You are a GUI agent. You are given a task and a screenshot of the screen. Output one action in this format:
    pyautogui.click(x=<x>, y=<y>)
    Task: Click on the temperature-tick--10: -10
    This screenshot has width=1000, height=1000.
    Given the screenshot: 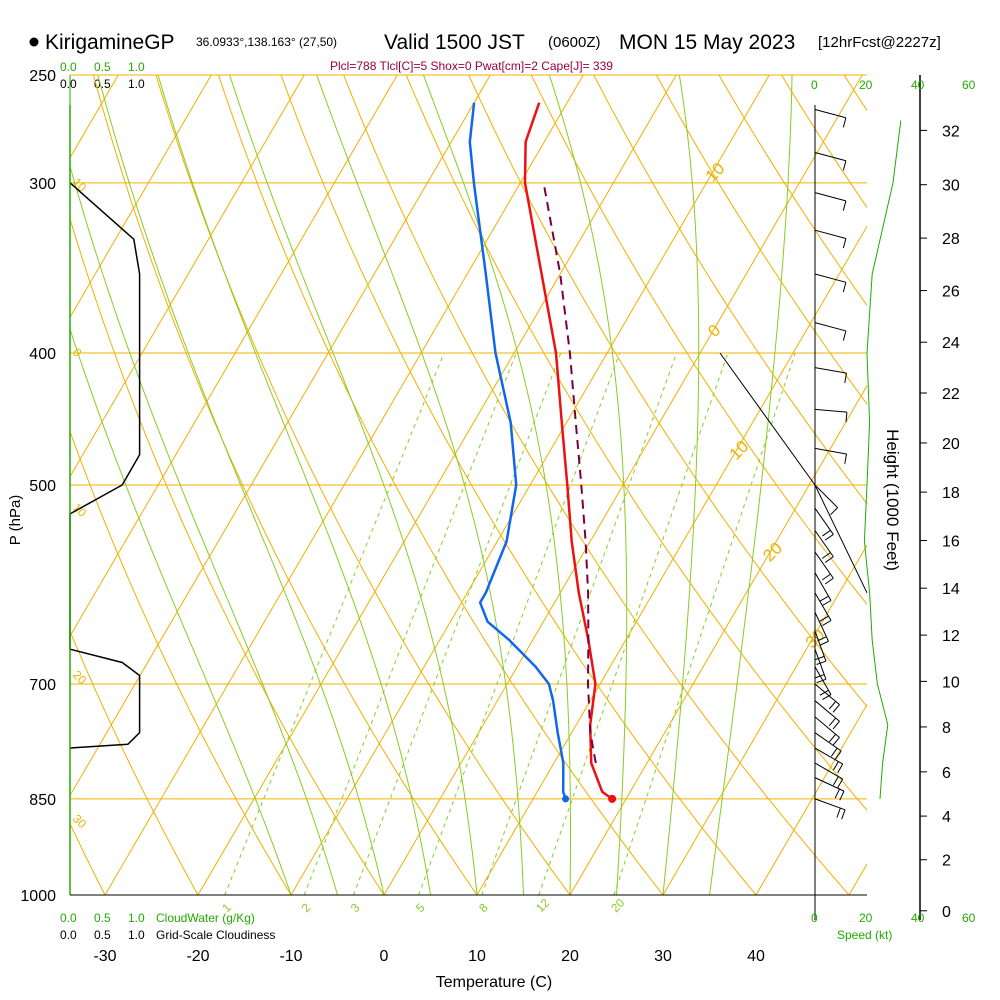 What is the action you would take?
    pyautogui.click(x=290, y=956)
    